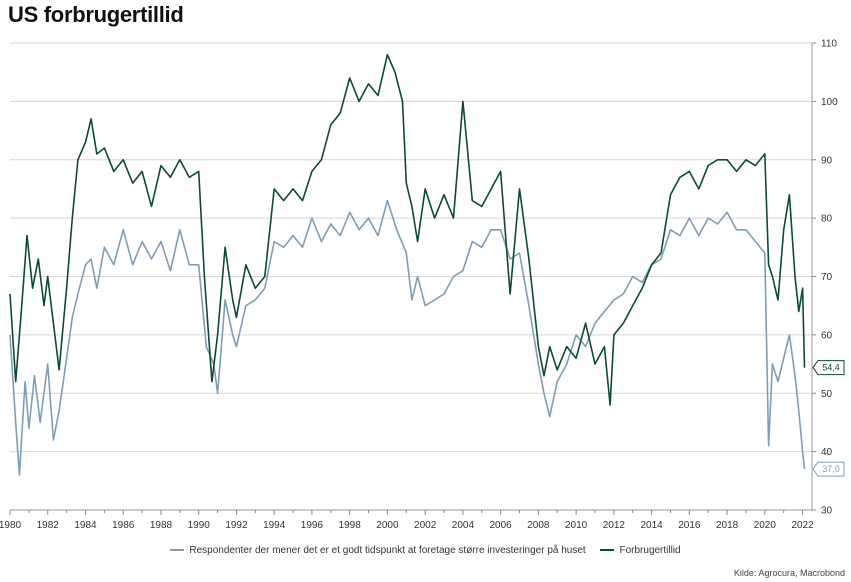 The image size is (851, 582). What do you see at coordinates (501, 525) in the screenshot?
I see `x-tick-label-2006: 2006` at bounding box center [501, 525].